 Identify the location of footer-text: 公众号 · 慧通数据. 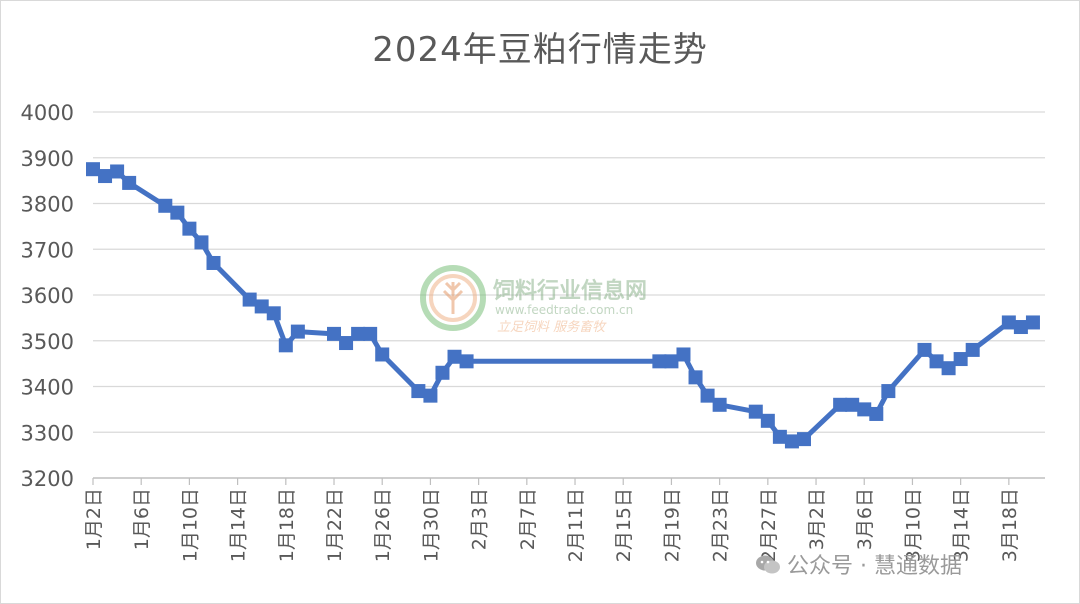
(874, 566).